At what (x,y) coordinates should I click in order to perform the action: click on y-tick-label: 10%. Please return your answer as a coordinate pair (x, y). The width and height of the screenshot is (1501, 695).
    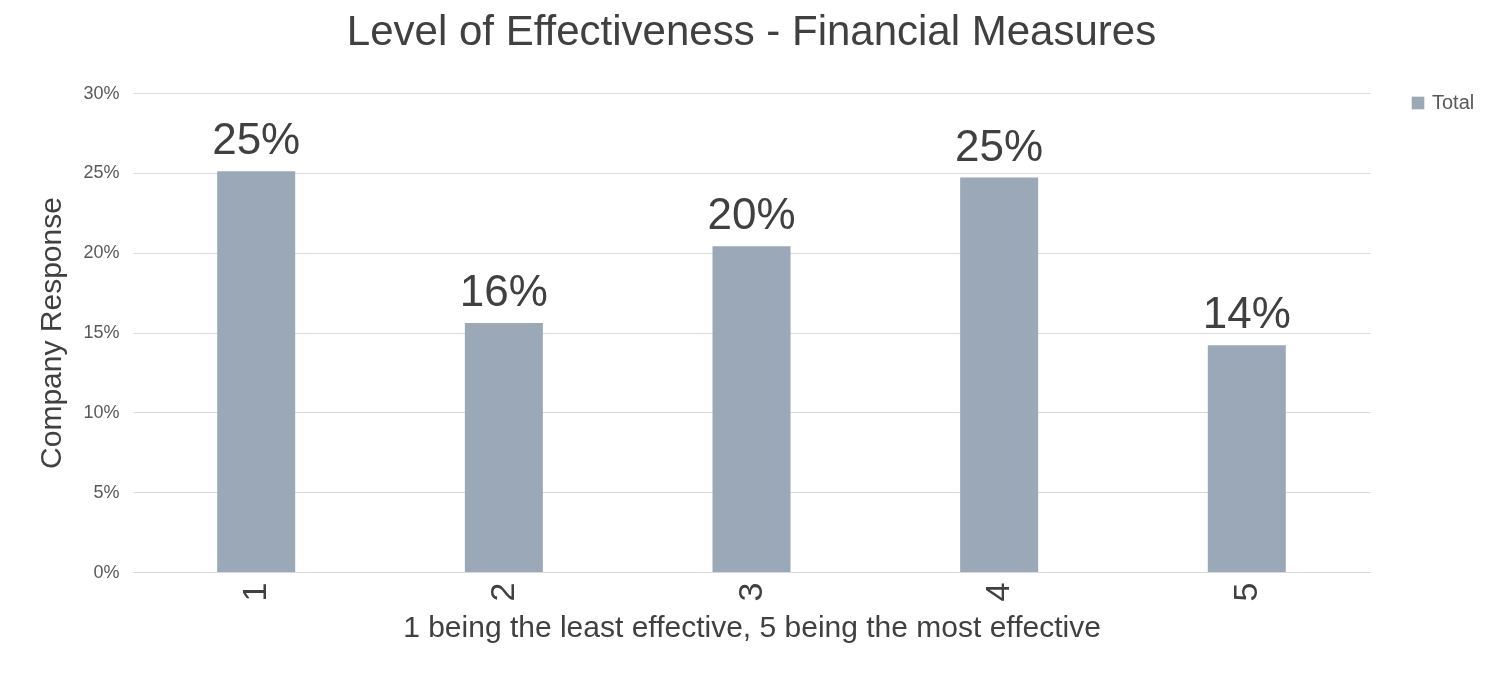
    Looking at the image, I should click on (101, 411).